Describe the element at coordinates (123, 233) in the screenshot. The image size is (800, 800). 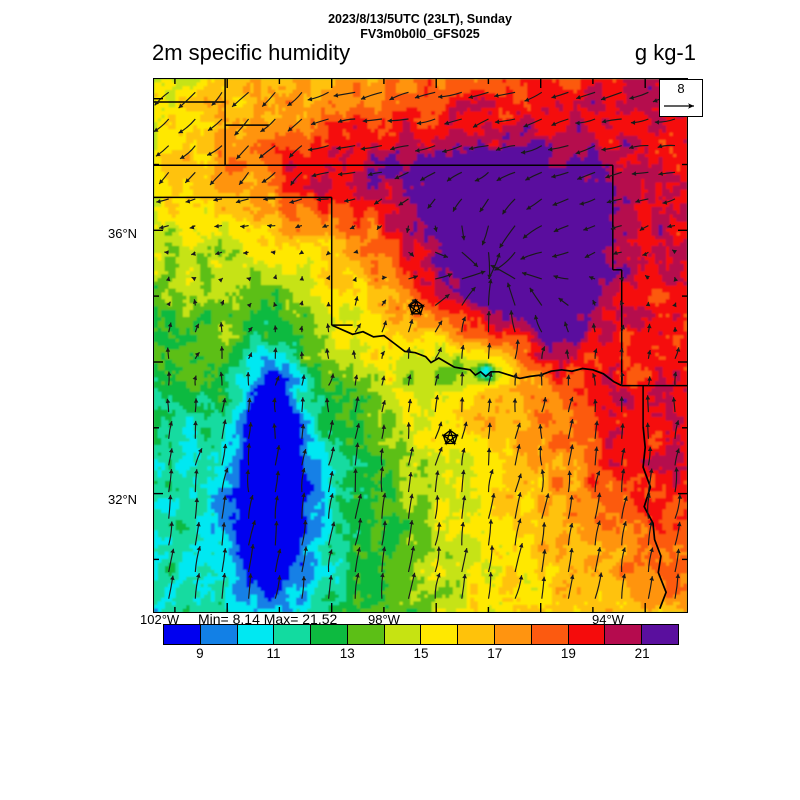
I see `axis-label-lat-36: 36°N` at that location.